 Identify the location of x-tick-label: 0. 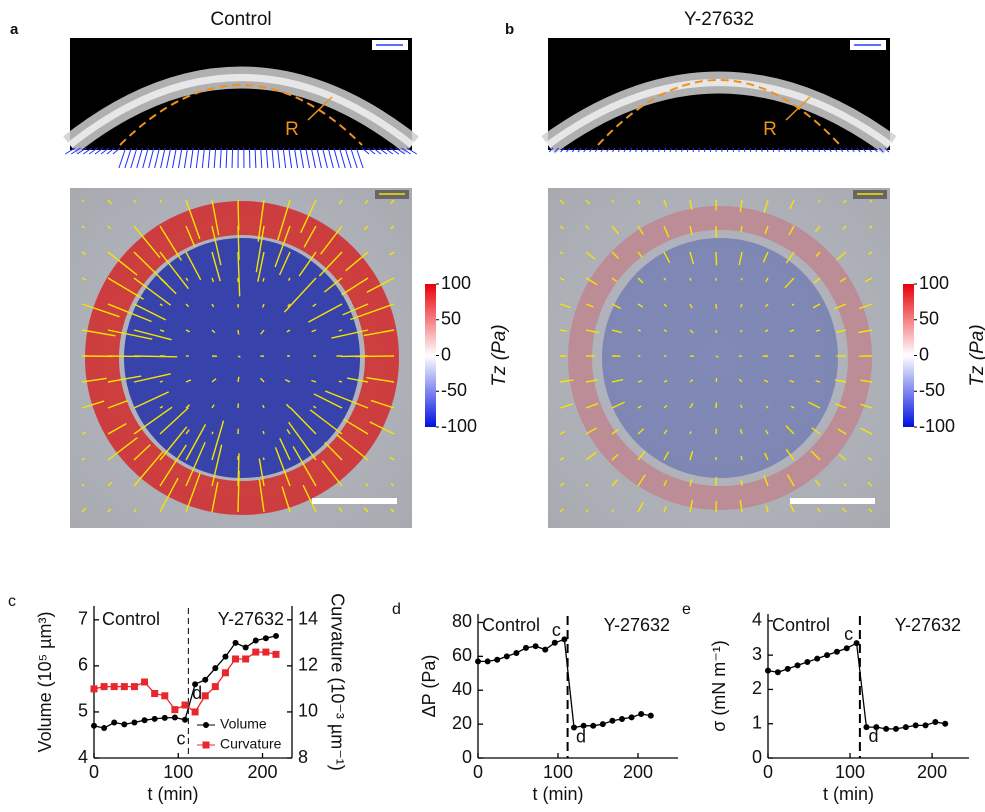
(768, 772).